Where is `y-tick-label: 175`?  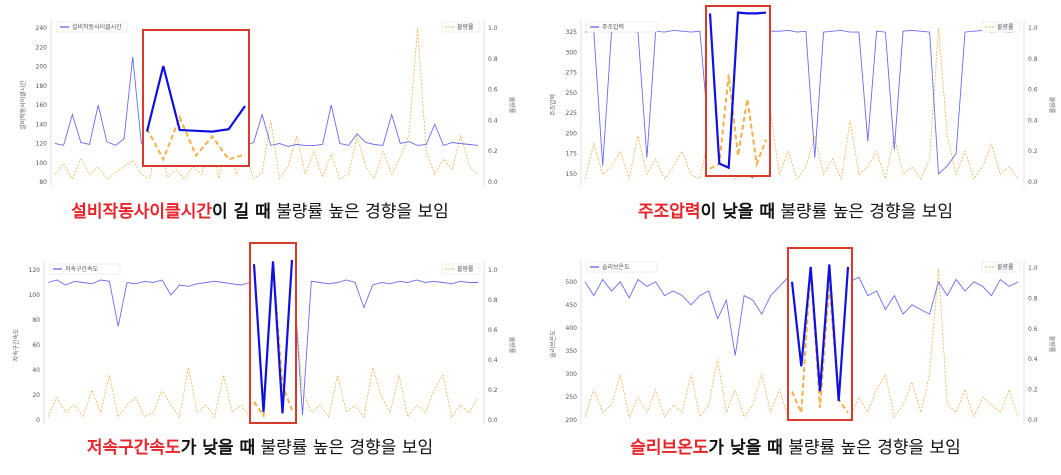
y-tick-label: 175 is located at coordinates (572, 154).